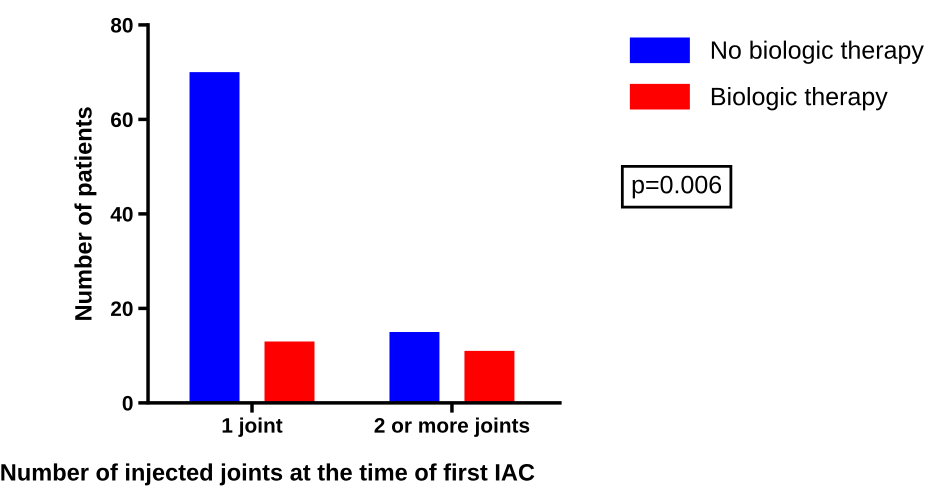  What do you see at coordinates (122, 308) in the screenshot?
I see `y-tick-label: 20` at bounding box center [122, 308].